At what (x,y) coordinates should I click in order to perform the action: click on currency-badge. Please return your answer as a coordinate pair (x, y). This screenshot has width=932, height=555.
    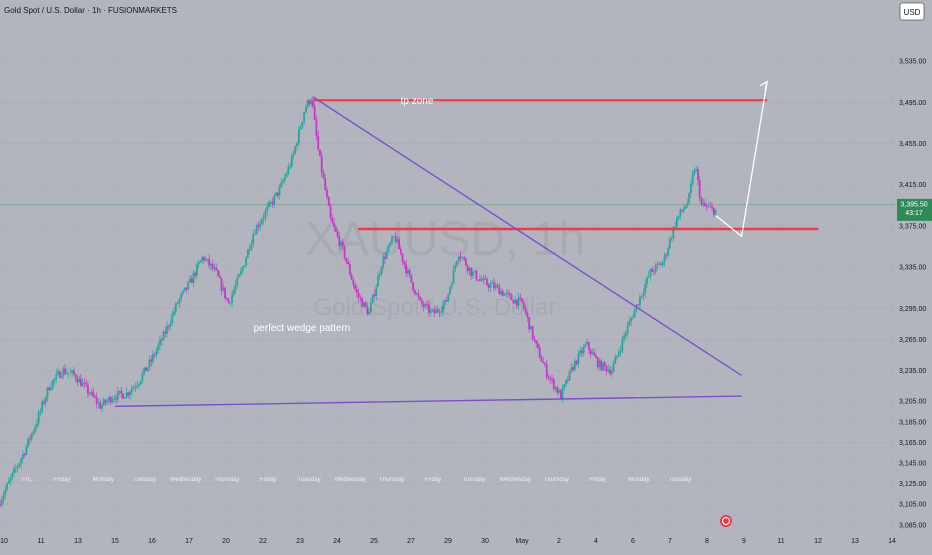
    Looking at the image, I should click on (912, 11).